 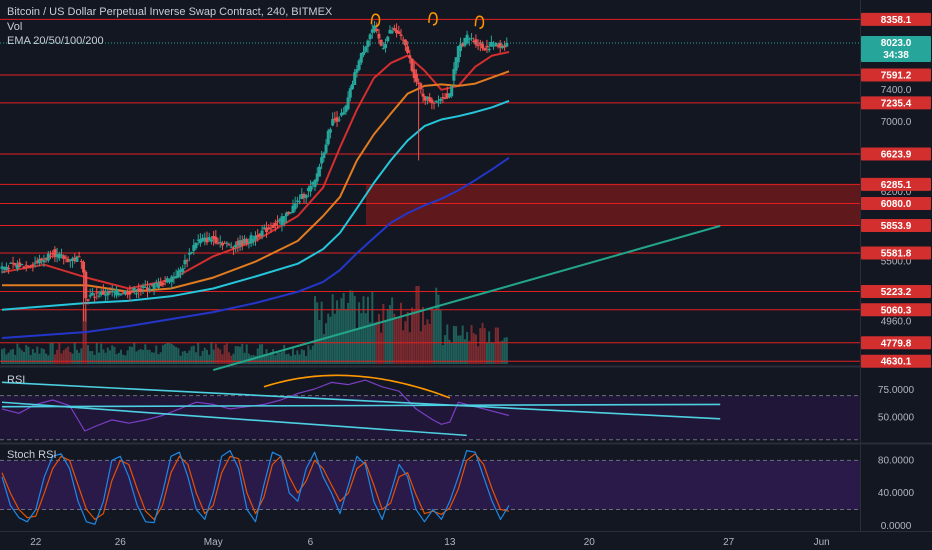 What do you see at coordinates (896, 390) in the screenshot?
I see `rsi-tick-label: 75.0000` at bounding box center [896, 390].